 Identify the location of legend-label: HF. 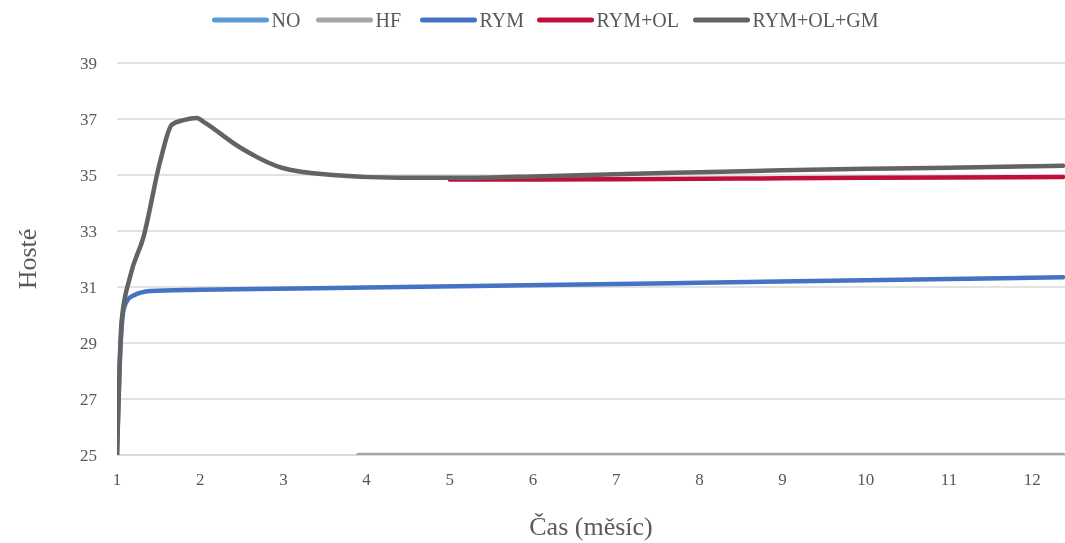
(388, 20).